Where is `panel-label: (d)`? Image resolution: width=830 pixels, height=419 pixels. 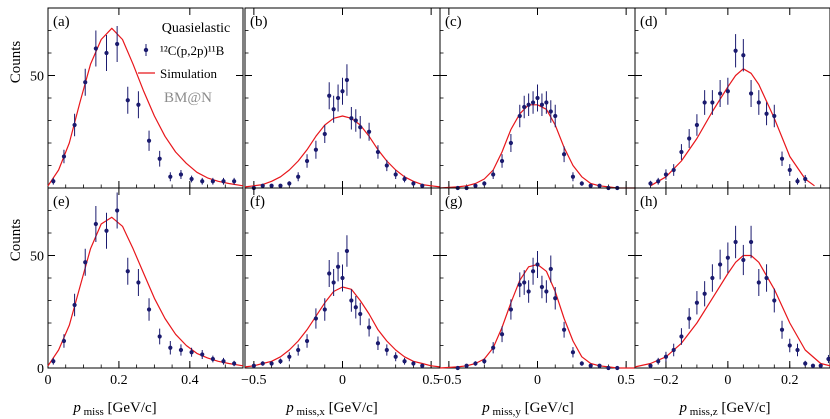 panel-label: (d) is located at coordinates (649, 22).